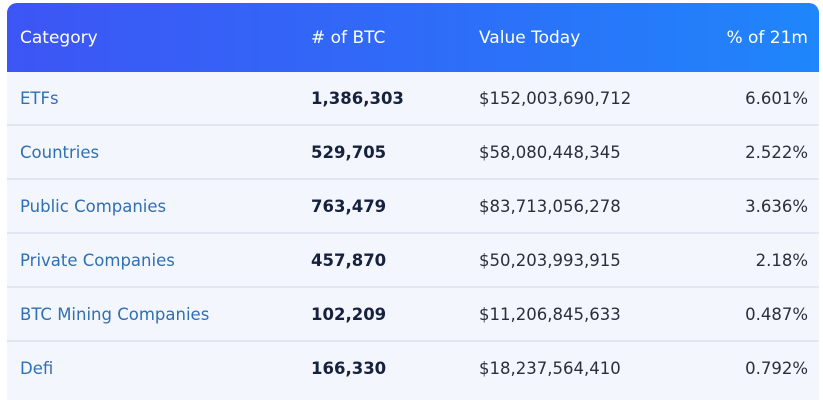  Describe the element at coordinates (349, 152) in the screenshot. I see `btc-count: 529,705` at that location.